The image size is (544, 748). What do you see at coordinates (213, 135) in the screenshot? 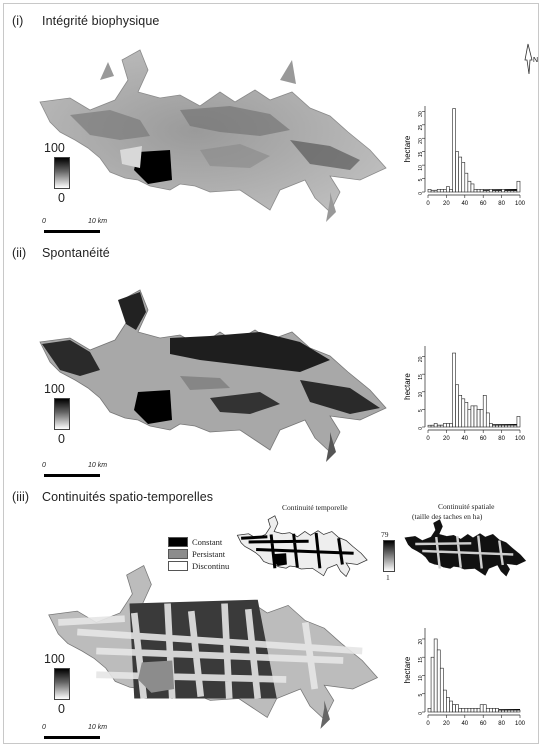
I see `map-integrity` at bounding box center [213, 135].